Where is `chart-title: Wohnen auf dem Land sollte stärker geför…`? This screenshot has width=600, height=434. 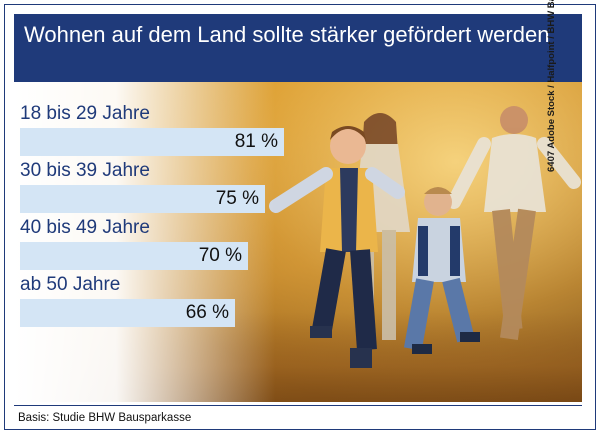 chart-title: Wohnen auf dem Land sollte stärker geför… is located at coordinates (287, 34).